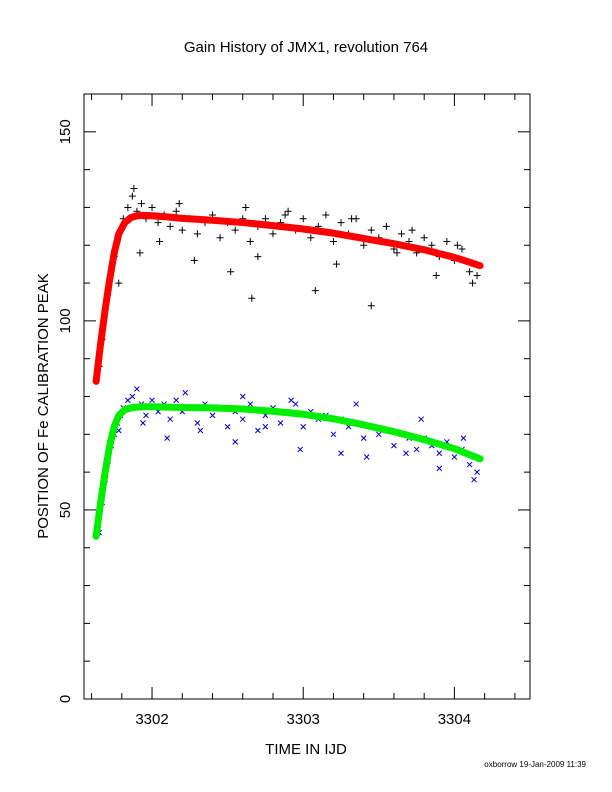  What do you see at coordinates (151, 719) in the screenshot?
I see `x-tick-label: 3302` at bounding box center [151, 719].